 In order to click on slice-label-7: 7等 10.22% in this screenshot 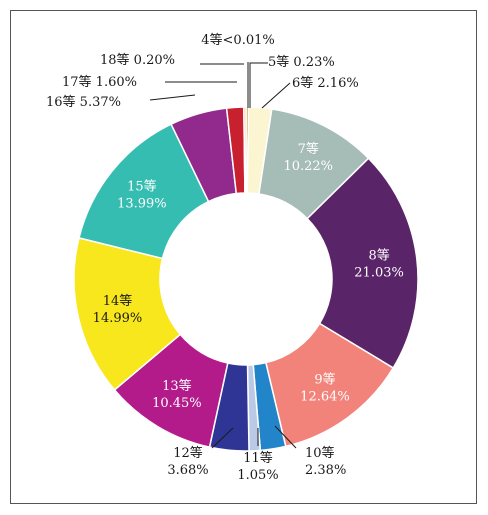, I will do `click(308, 157)`.